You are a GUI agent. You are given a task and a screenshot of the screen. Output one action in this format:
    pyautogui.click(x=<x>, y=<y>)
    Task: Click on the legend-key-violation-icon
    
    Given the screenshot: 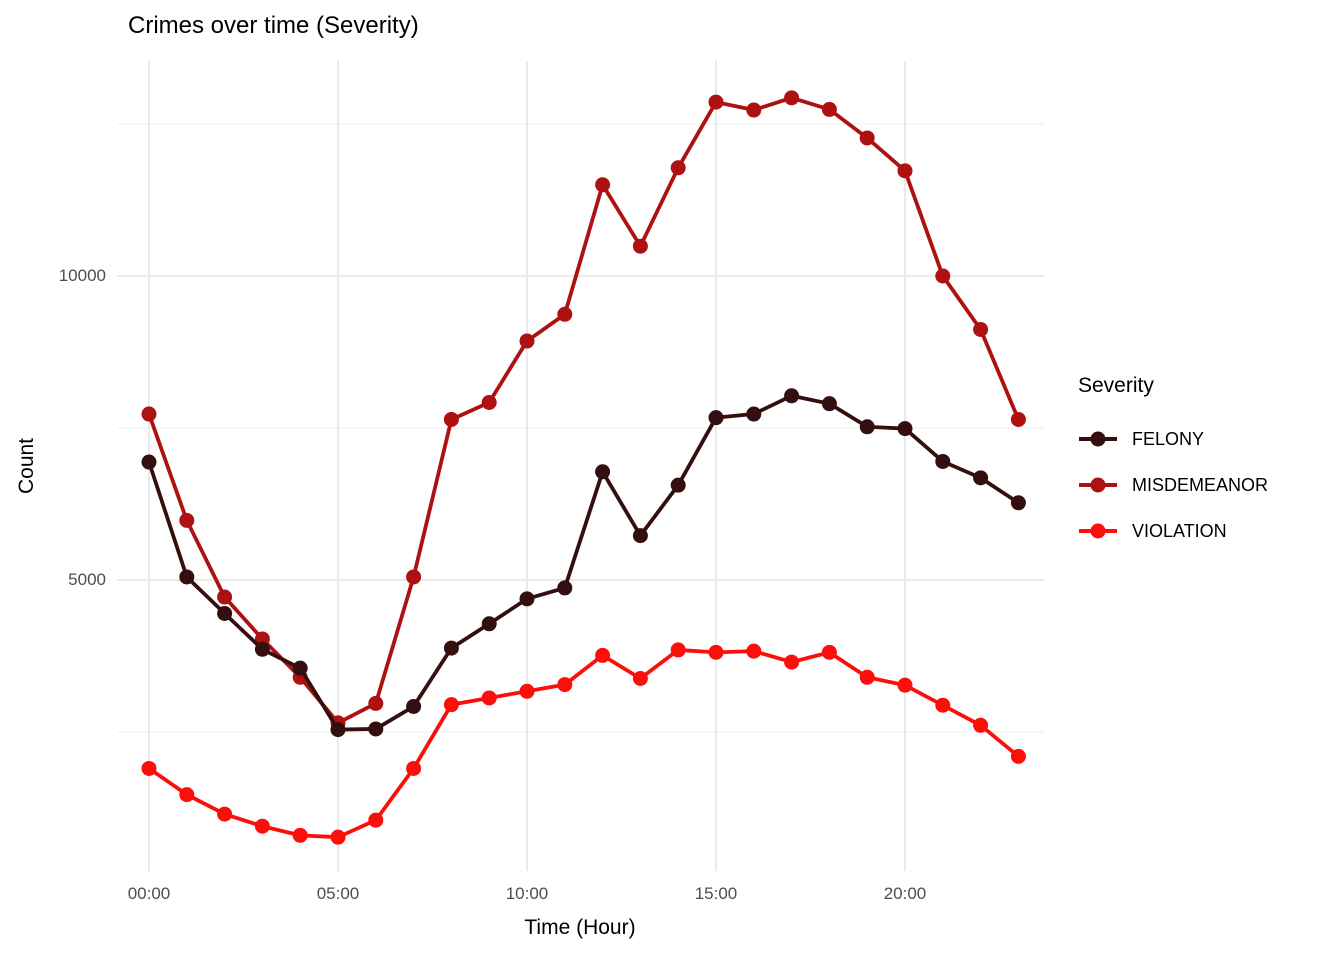 What is the action you would take?
    pyautogui.click(x=1098, y=531)
    